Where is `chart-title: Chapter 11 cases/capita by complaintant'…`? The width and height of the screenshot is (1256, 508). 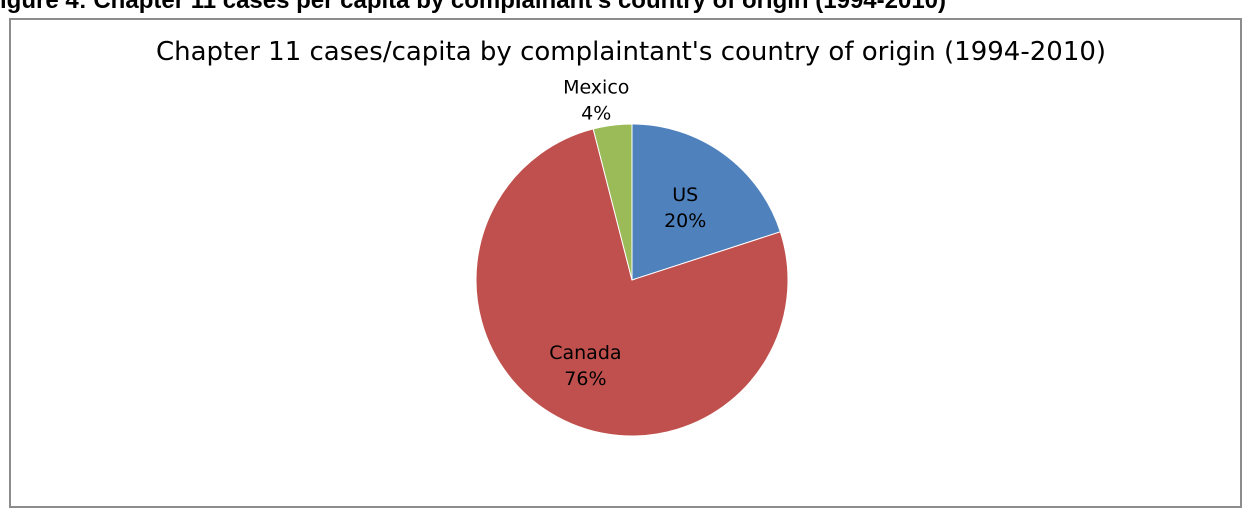 chart-title: Chapter 11 cases/capita by complaintant'… is located at coordinates (631, 52).